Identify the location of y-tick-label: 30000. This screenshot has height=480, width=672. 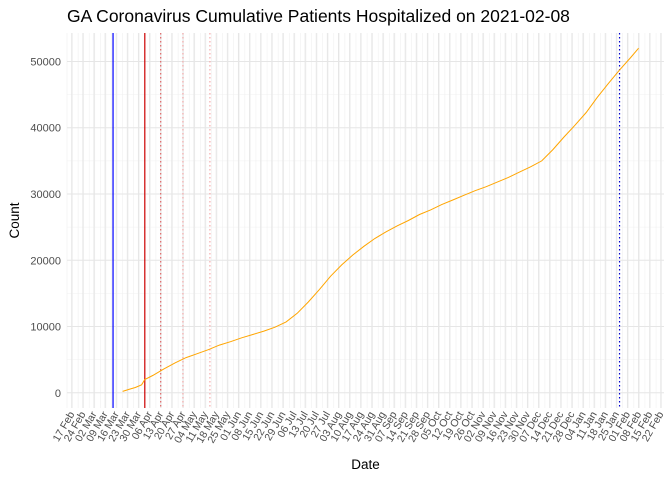
(45, 195).